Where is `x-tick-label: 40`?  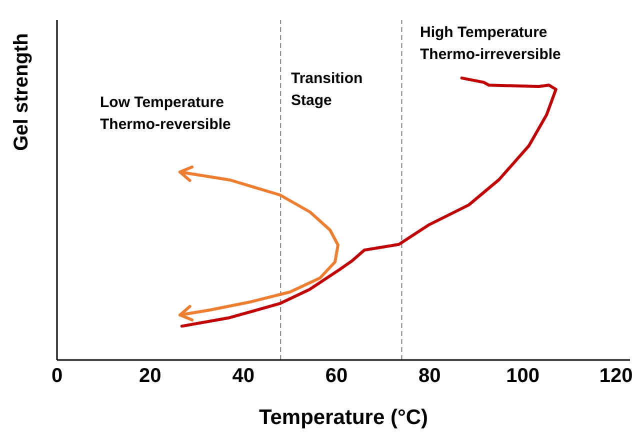
x-tick-label: 40 is located at coordinates (243, 376).